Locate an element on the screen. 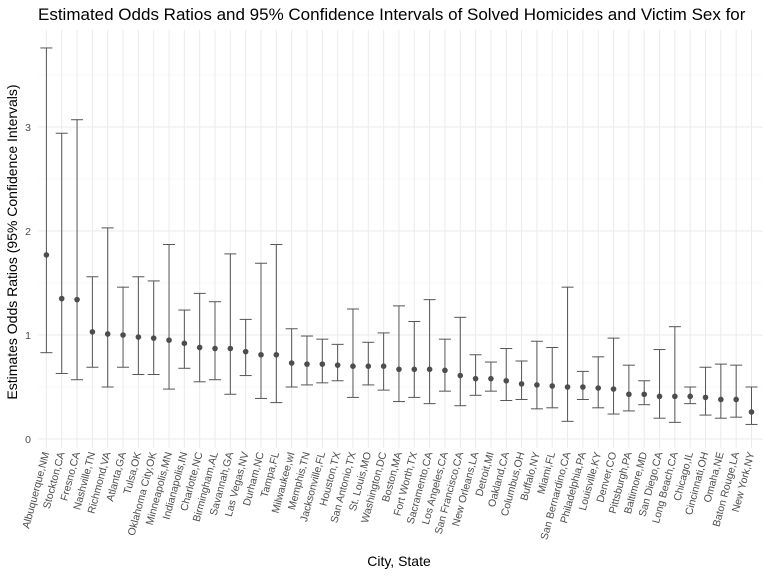 Image resolution: width=768 pixels, height=576 pixels. y-tick-label: 3 is located at coordinates (28, 128).